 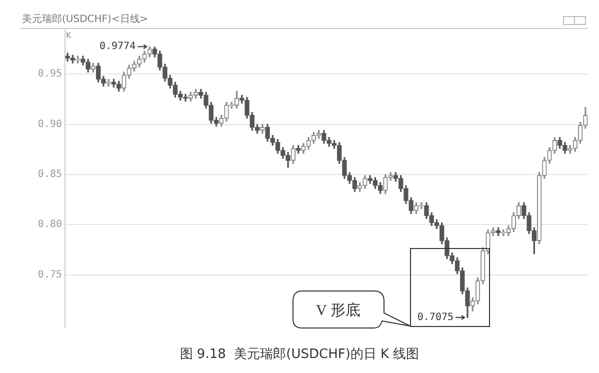 I want to click on annotation: K, so click(x=69, y=35).